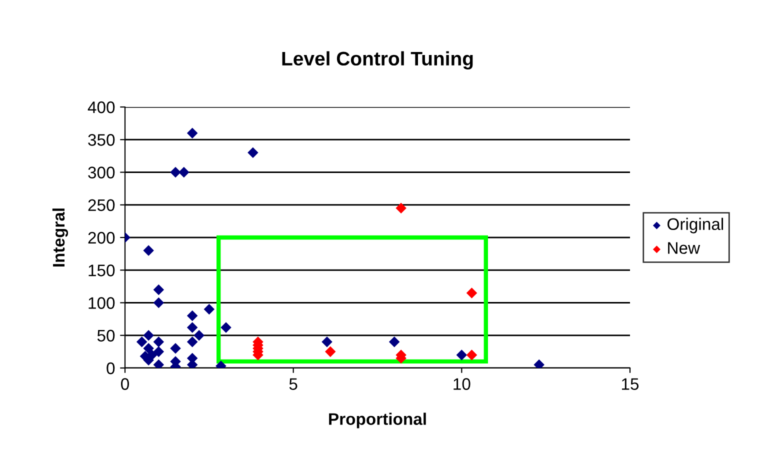  What do you see at coordinates (462, 384) in the screenshot?
I see `x-tick-label: 10` at bounding box center [462, 384].